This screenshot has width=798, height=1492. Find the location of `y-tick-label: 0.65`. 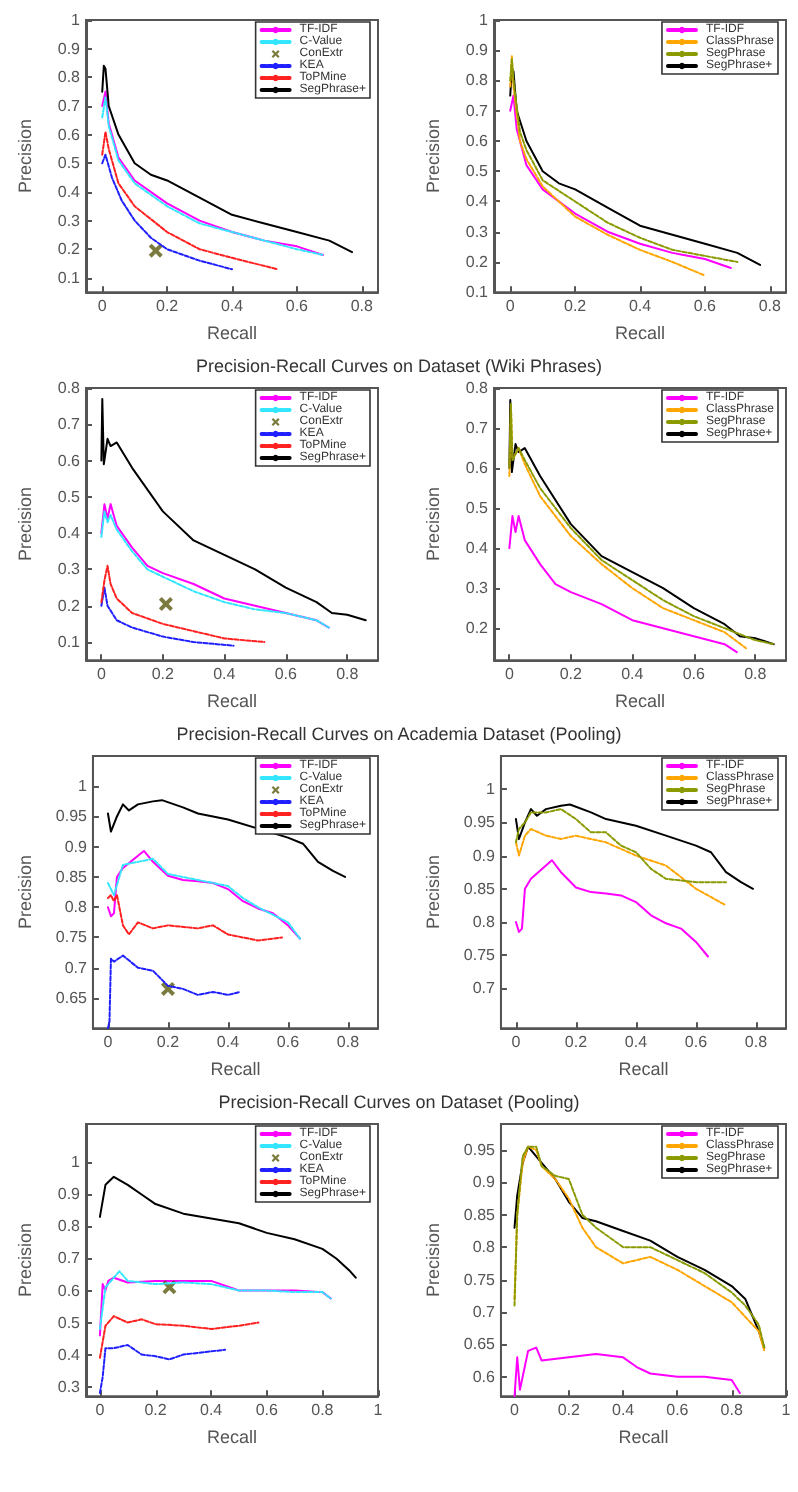

y-tick-label: 0.65 is located at coordinates (72, 997).